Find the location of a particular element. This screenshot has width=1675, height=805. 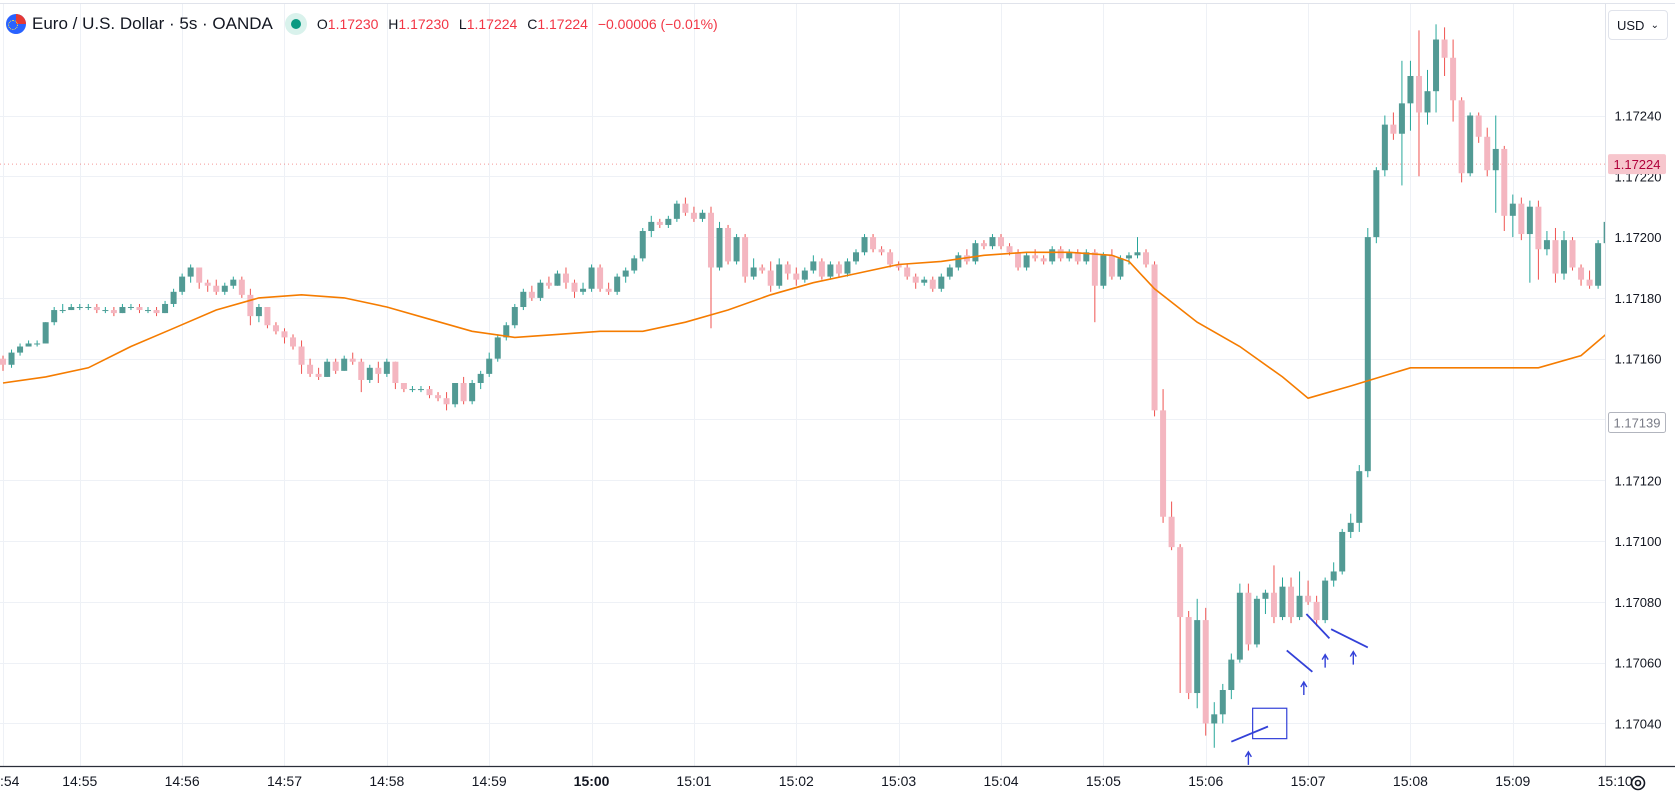

time-tick-label: 14:55 is located at coordinates (79, 781).